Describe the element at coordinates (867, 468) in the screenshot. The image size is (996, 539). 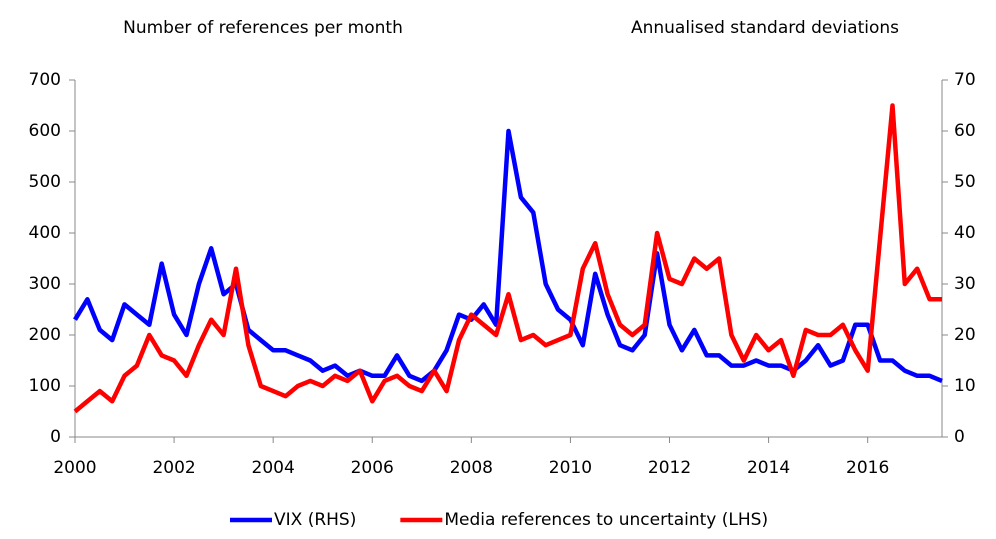
I see `x-tick-label: 2016` at that location.